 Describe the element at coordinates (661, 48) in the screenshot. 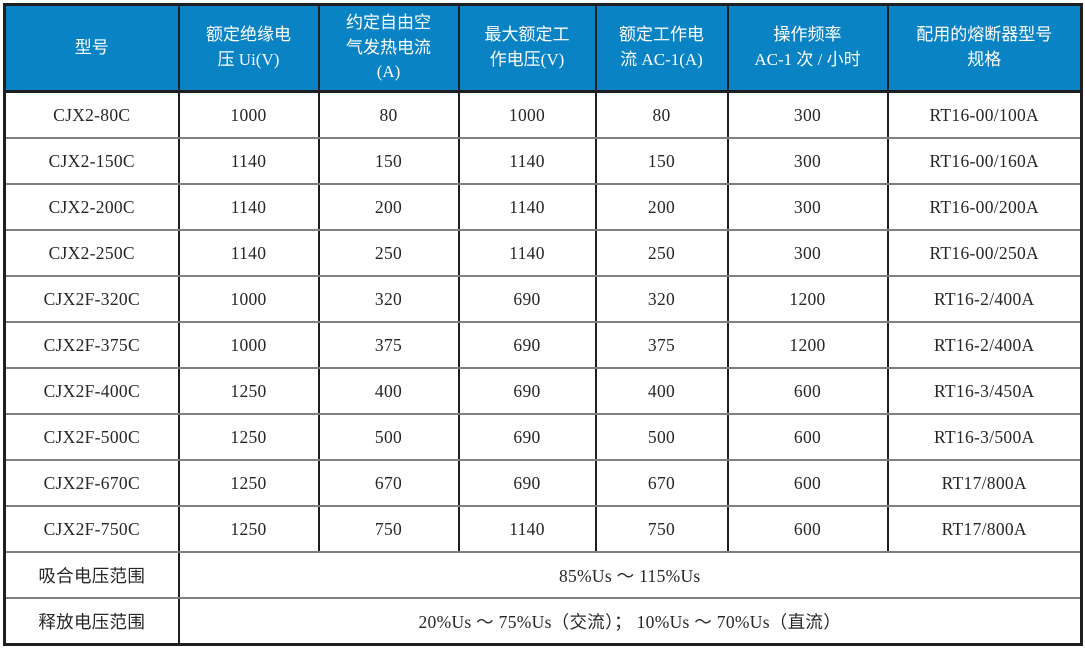

I see `column-header-rated-working-current-ac1: 额定工作电 流 AC-1(A)` at that location.